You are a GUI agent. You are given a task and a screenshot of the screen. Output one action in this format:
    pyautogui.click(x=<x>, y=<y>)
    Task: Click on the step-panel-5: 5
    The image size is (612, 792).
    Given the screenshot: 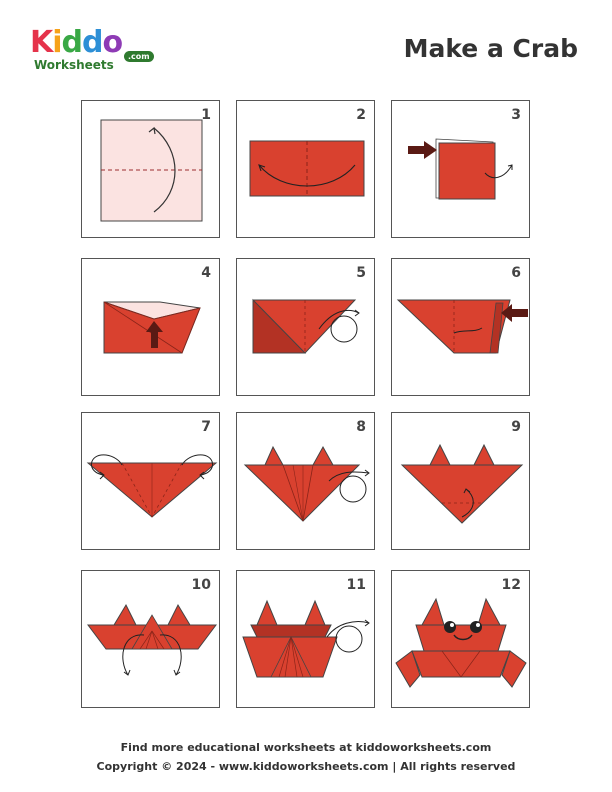 What is the action you would take?
    pyautogui.click(x=305, y=327)
    